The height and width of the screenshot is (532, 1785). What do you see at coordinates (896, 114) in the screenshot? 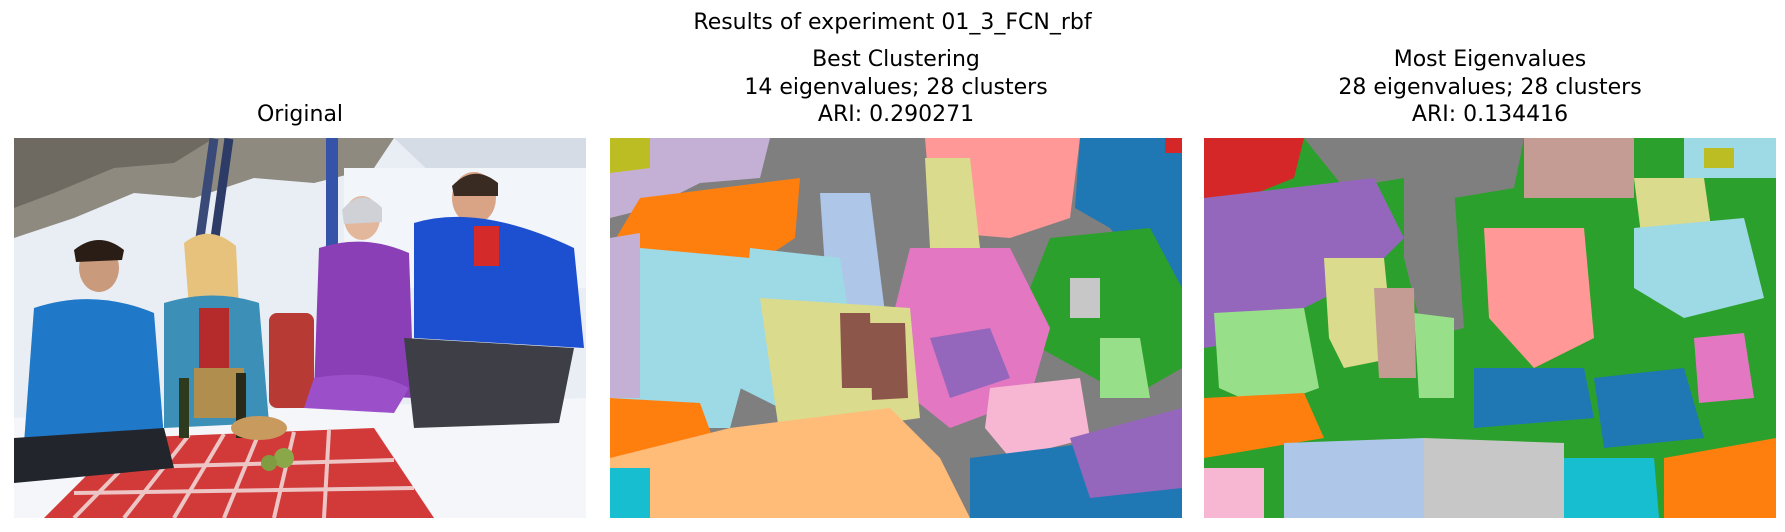
I see `panel-ari-line: ARI: 0.290271` at bounding box center [896, 114].